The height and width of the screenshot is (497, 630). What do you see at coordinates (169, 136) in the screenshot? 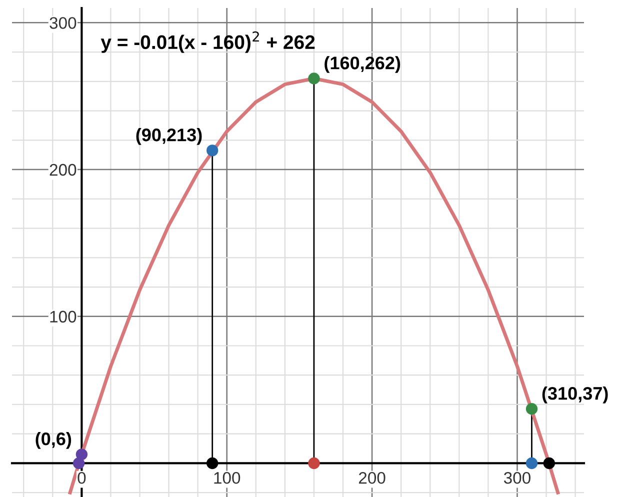
I see `annotation: (90,213)` at bounding box center [169, 136].